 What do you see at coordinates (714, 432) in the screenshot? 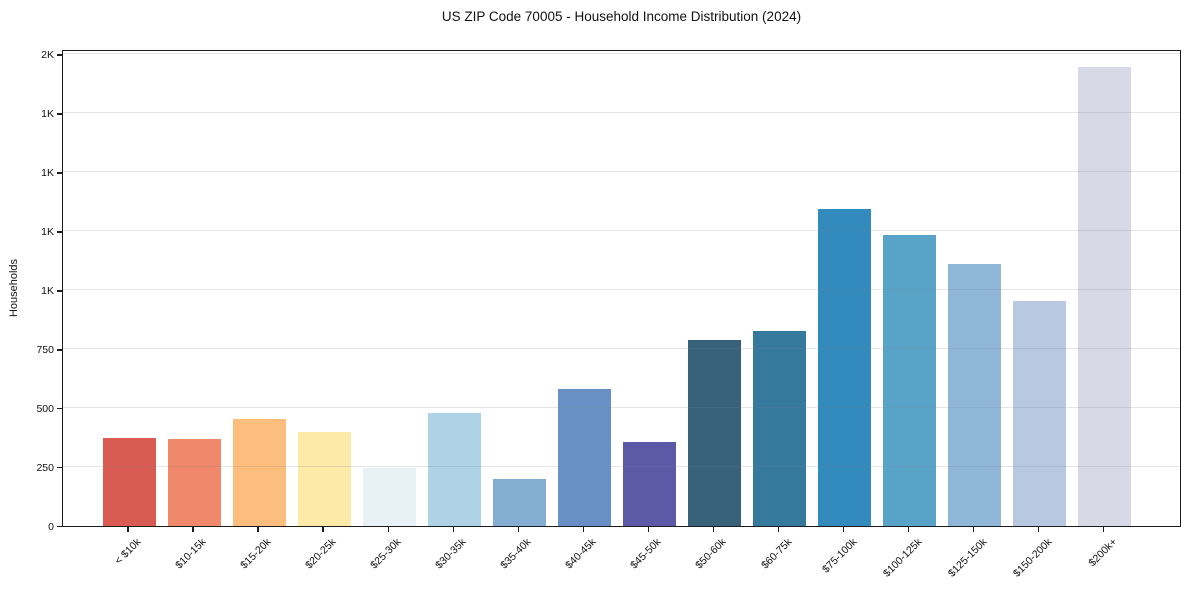
I see `bar-$50-60k` at bounding box center [714, 432].